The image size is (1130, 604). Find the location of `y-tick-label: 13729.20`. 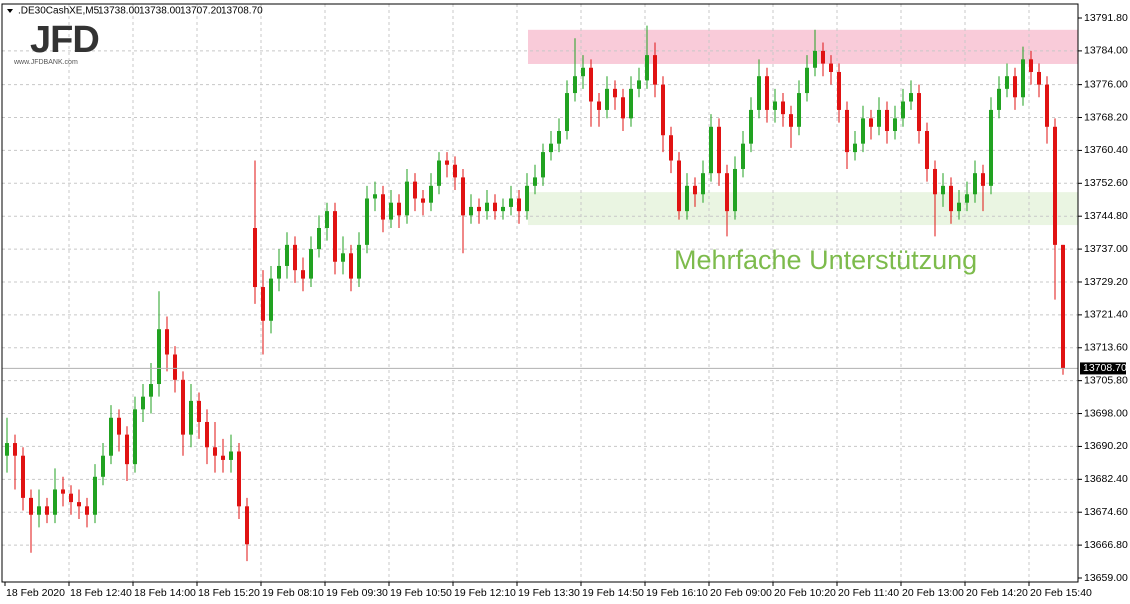

y-tick-label: 13729.20 is located at coordinates (1106, 282).